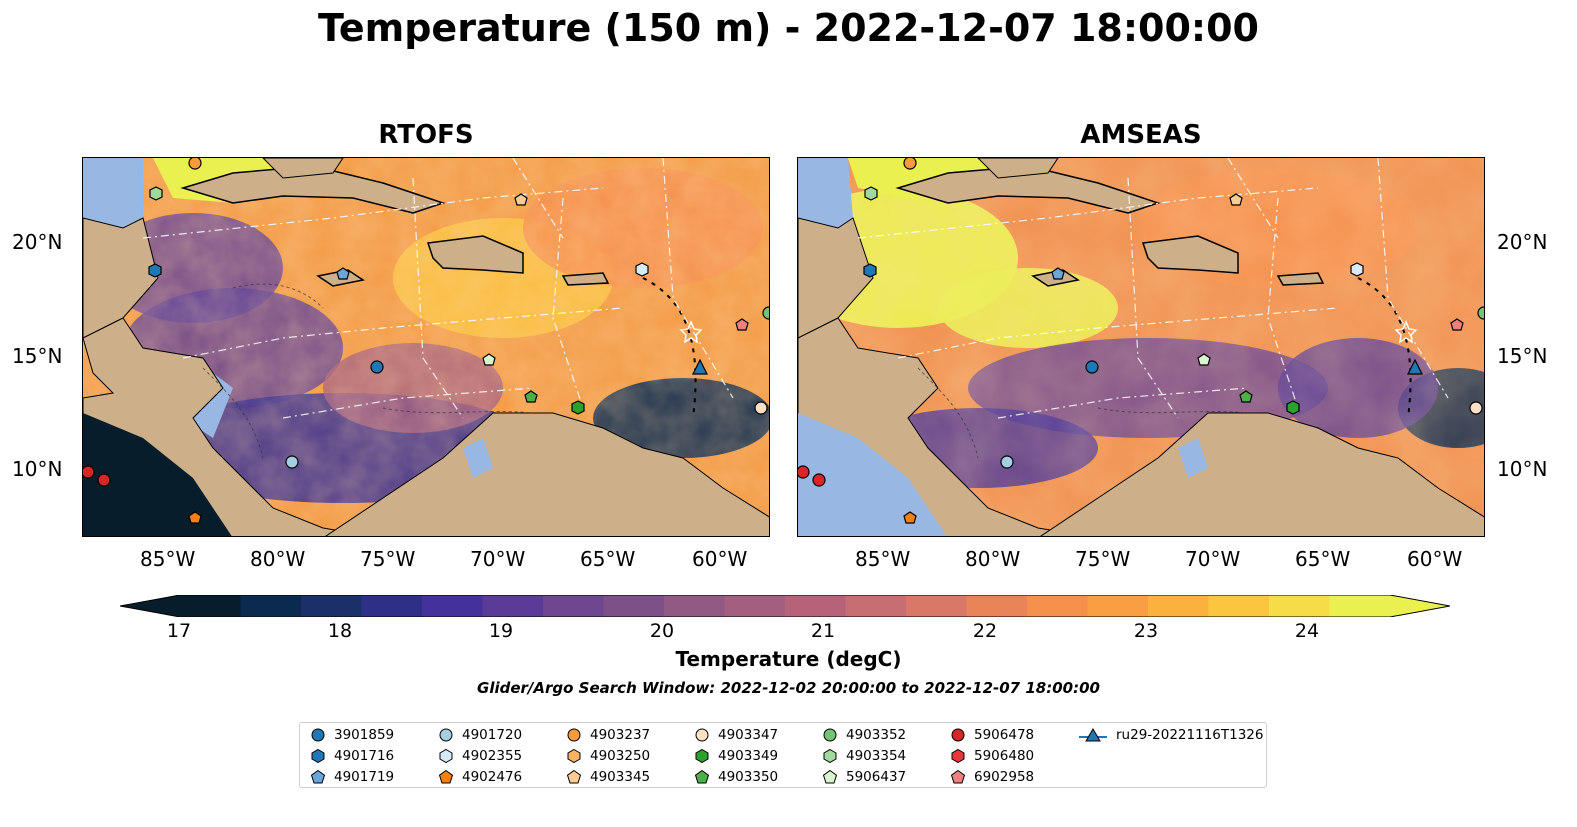 The width and height of the screenshot is (1577, 827). Describe the element at coordinates (748, 777) in the screenshot. I see `legend-label: 4903350` at that location.